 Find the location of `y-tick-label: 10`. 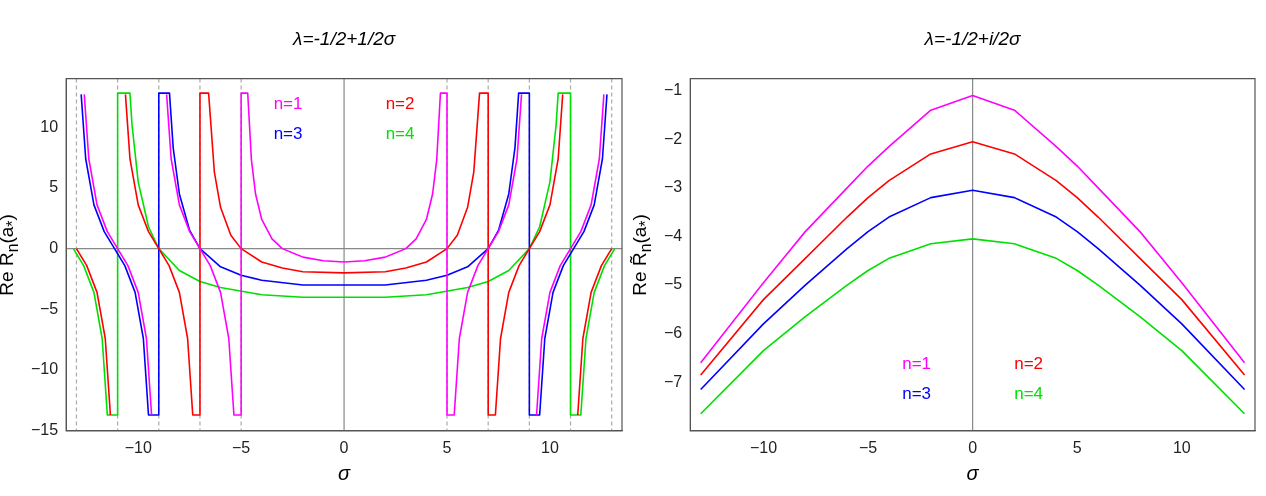

y-tick-label: 10 is located at coordinates (49, 126).